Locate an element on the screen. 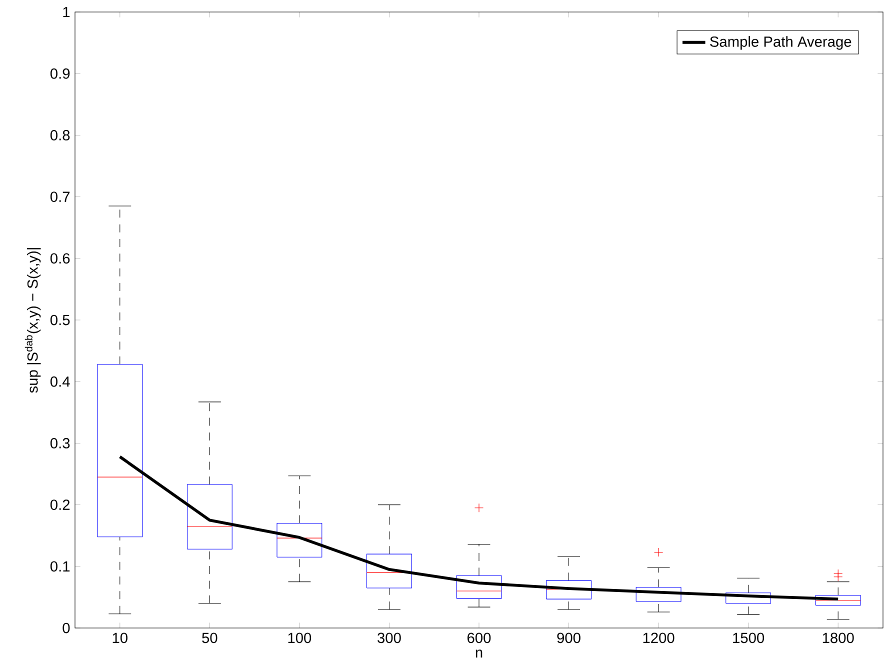 This screenshot has width=886, height=672. x-tick-label: 900 is located at coordinates (568, 638).